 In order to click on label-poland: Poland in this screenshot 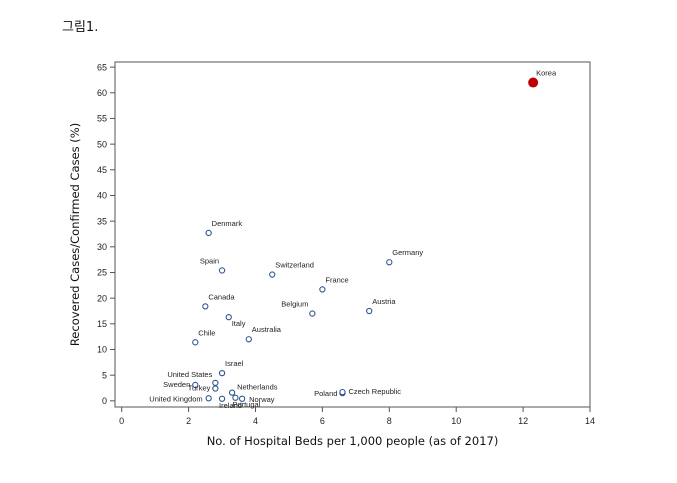, I will do `click(325, 393)`.